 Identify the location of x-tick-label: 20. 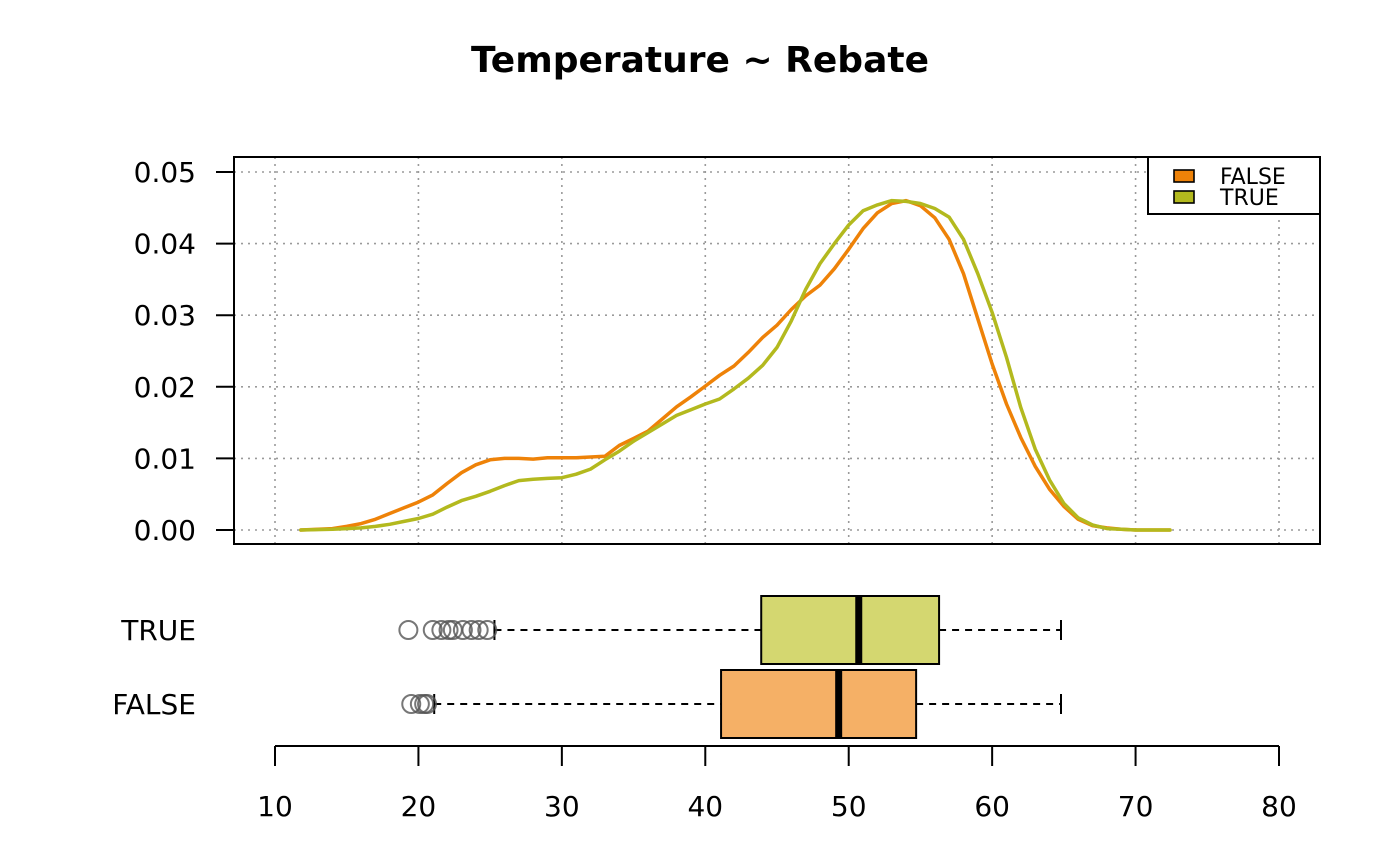
(419, 806).